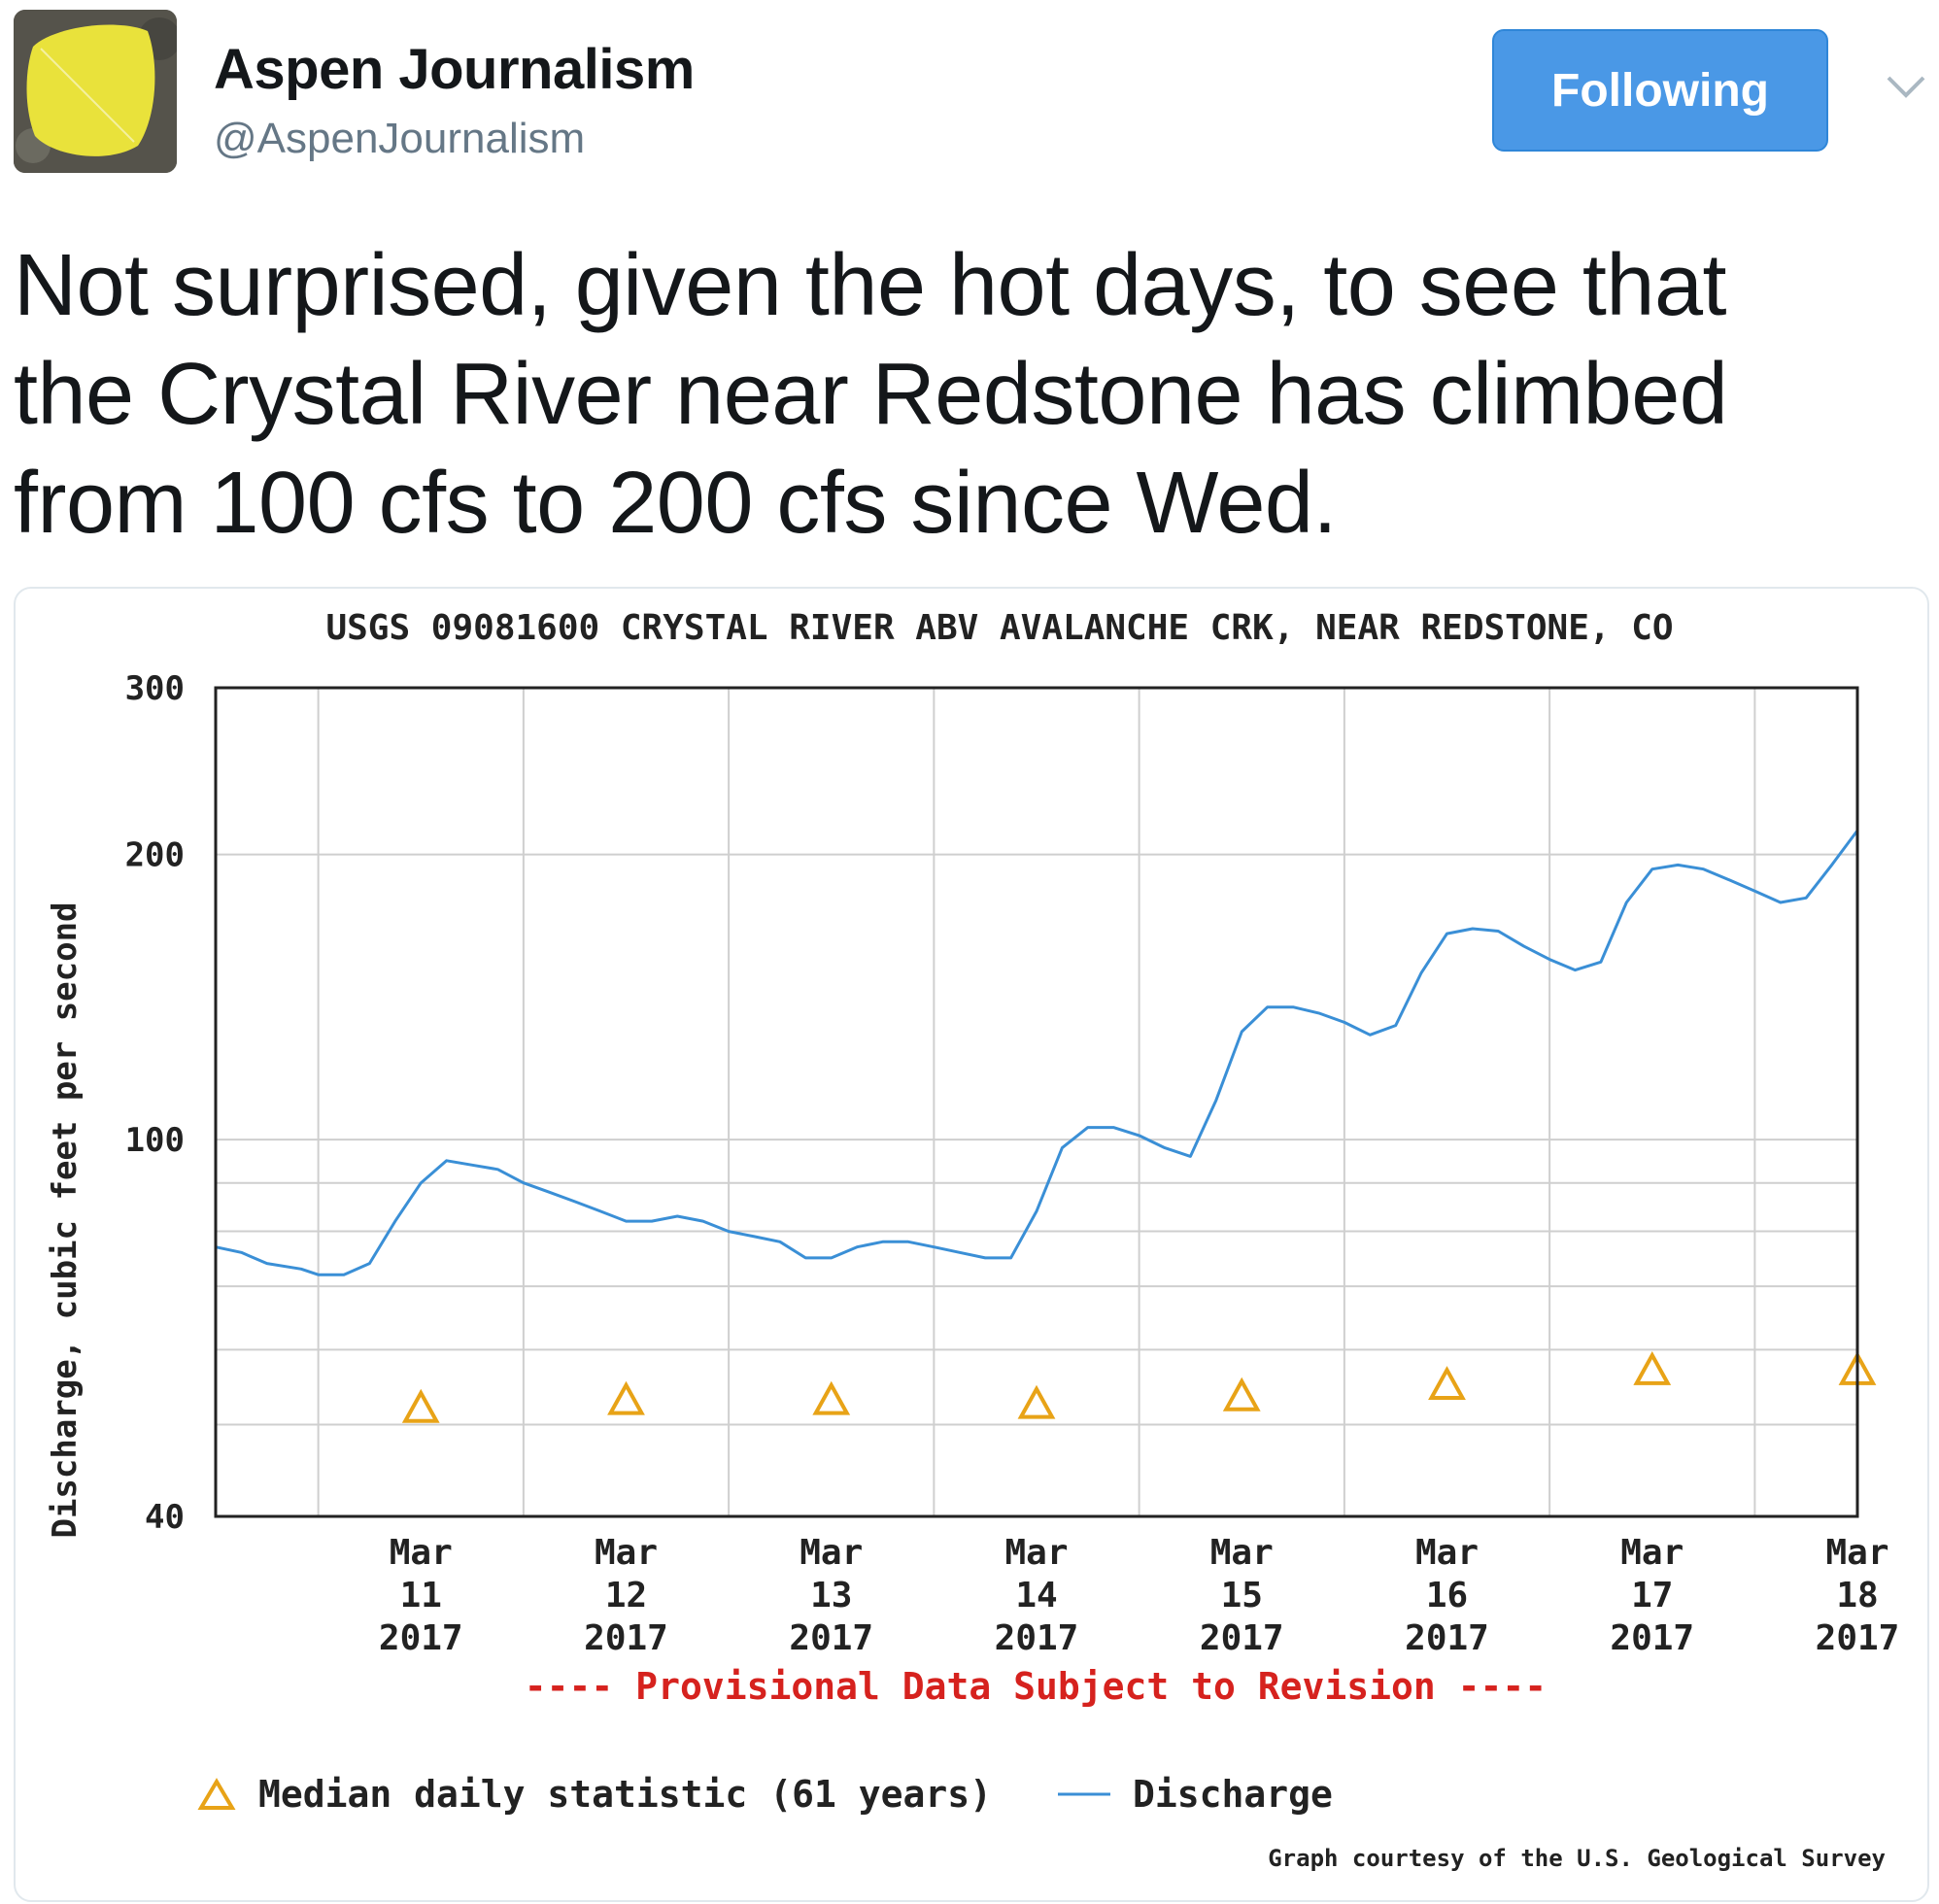 Image resolution: width=1939 pixels, height=1904 pixels. What do you see at coordinates (155, 688) in the screenshot?
I see `y-tick-label: 300` at bounding box center [155, 688].